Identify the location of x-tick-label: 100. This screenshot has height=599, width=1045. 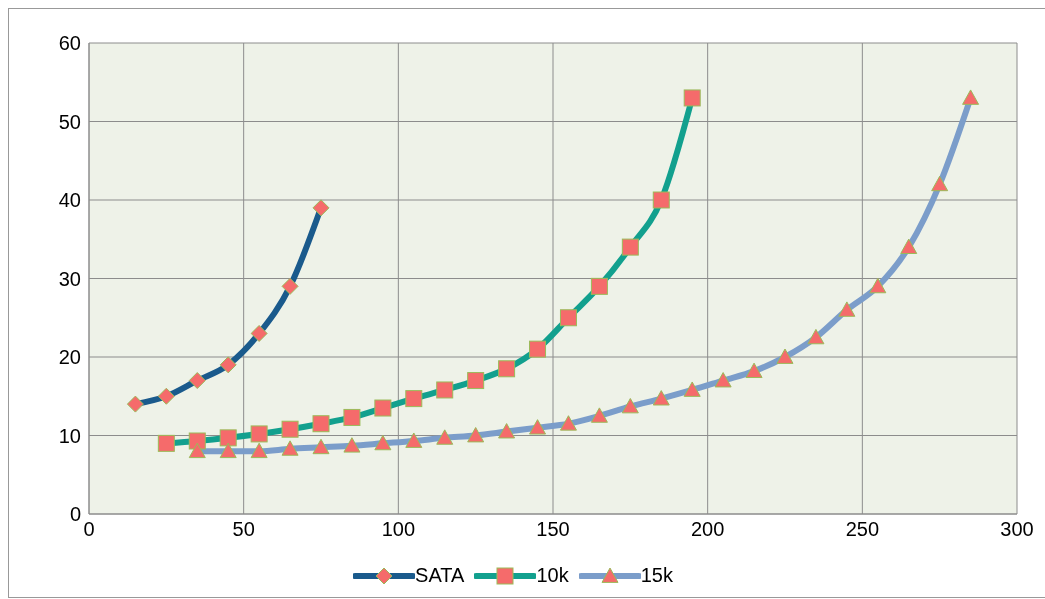
(398, 529).